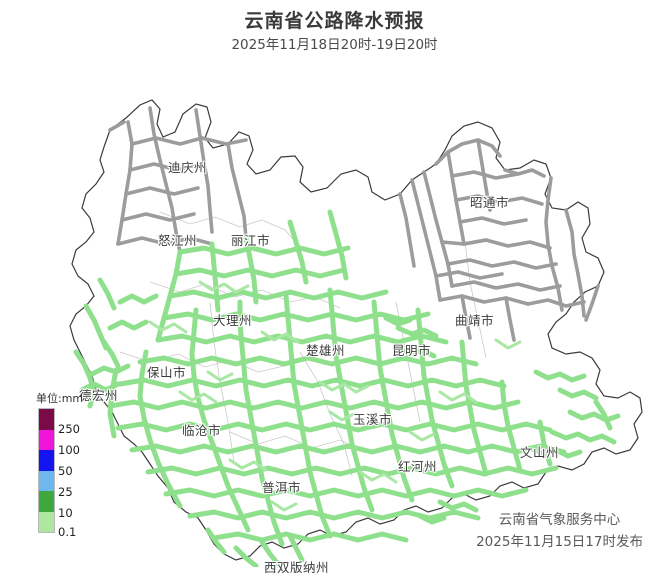 This screenshot has width=669, height=576. Describe the element at coordinates (65, 492) in the screenshot. I see `legend-tick-25: 25` at that location.